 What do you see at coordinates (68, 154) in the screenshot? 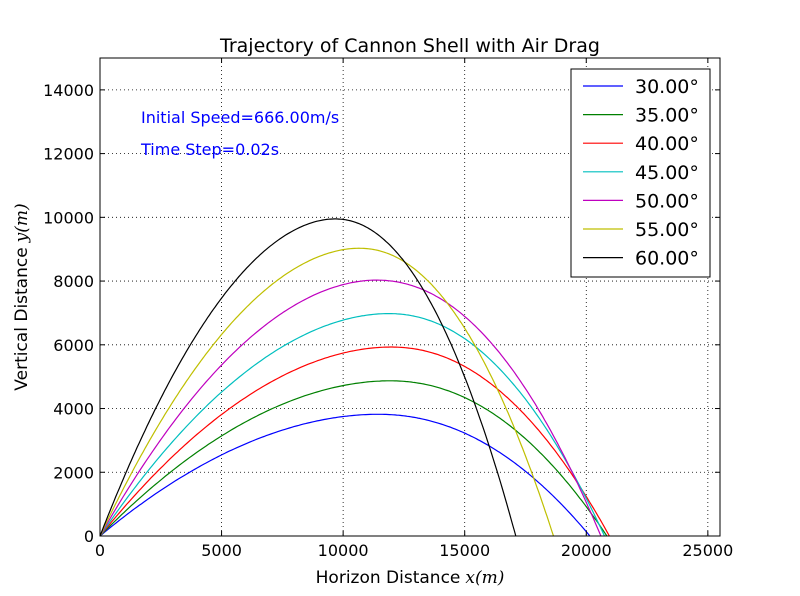
I see `y-tick-label: 12000` at bounding box center [68, 154].